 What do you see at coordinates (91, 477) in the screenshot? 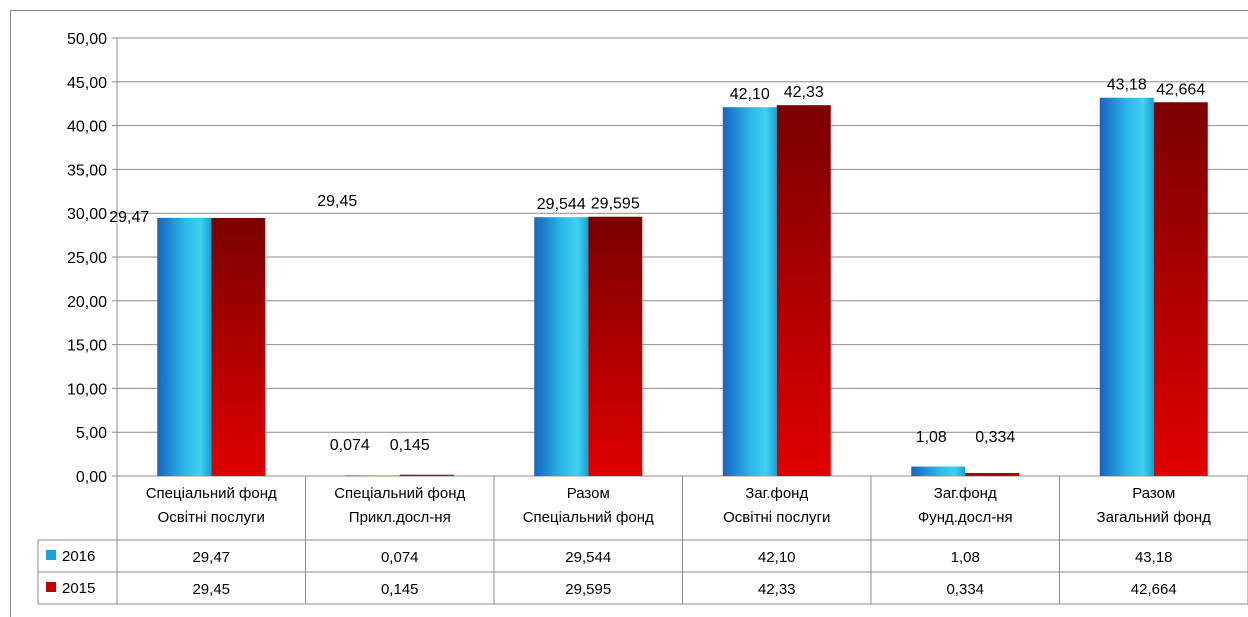
I see `y-tick-label: 0,00` at bounding box center [91, 477].